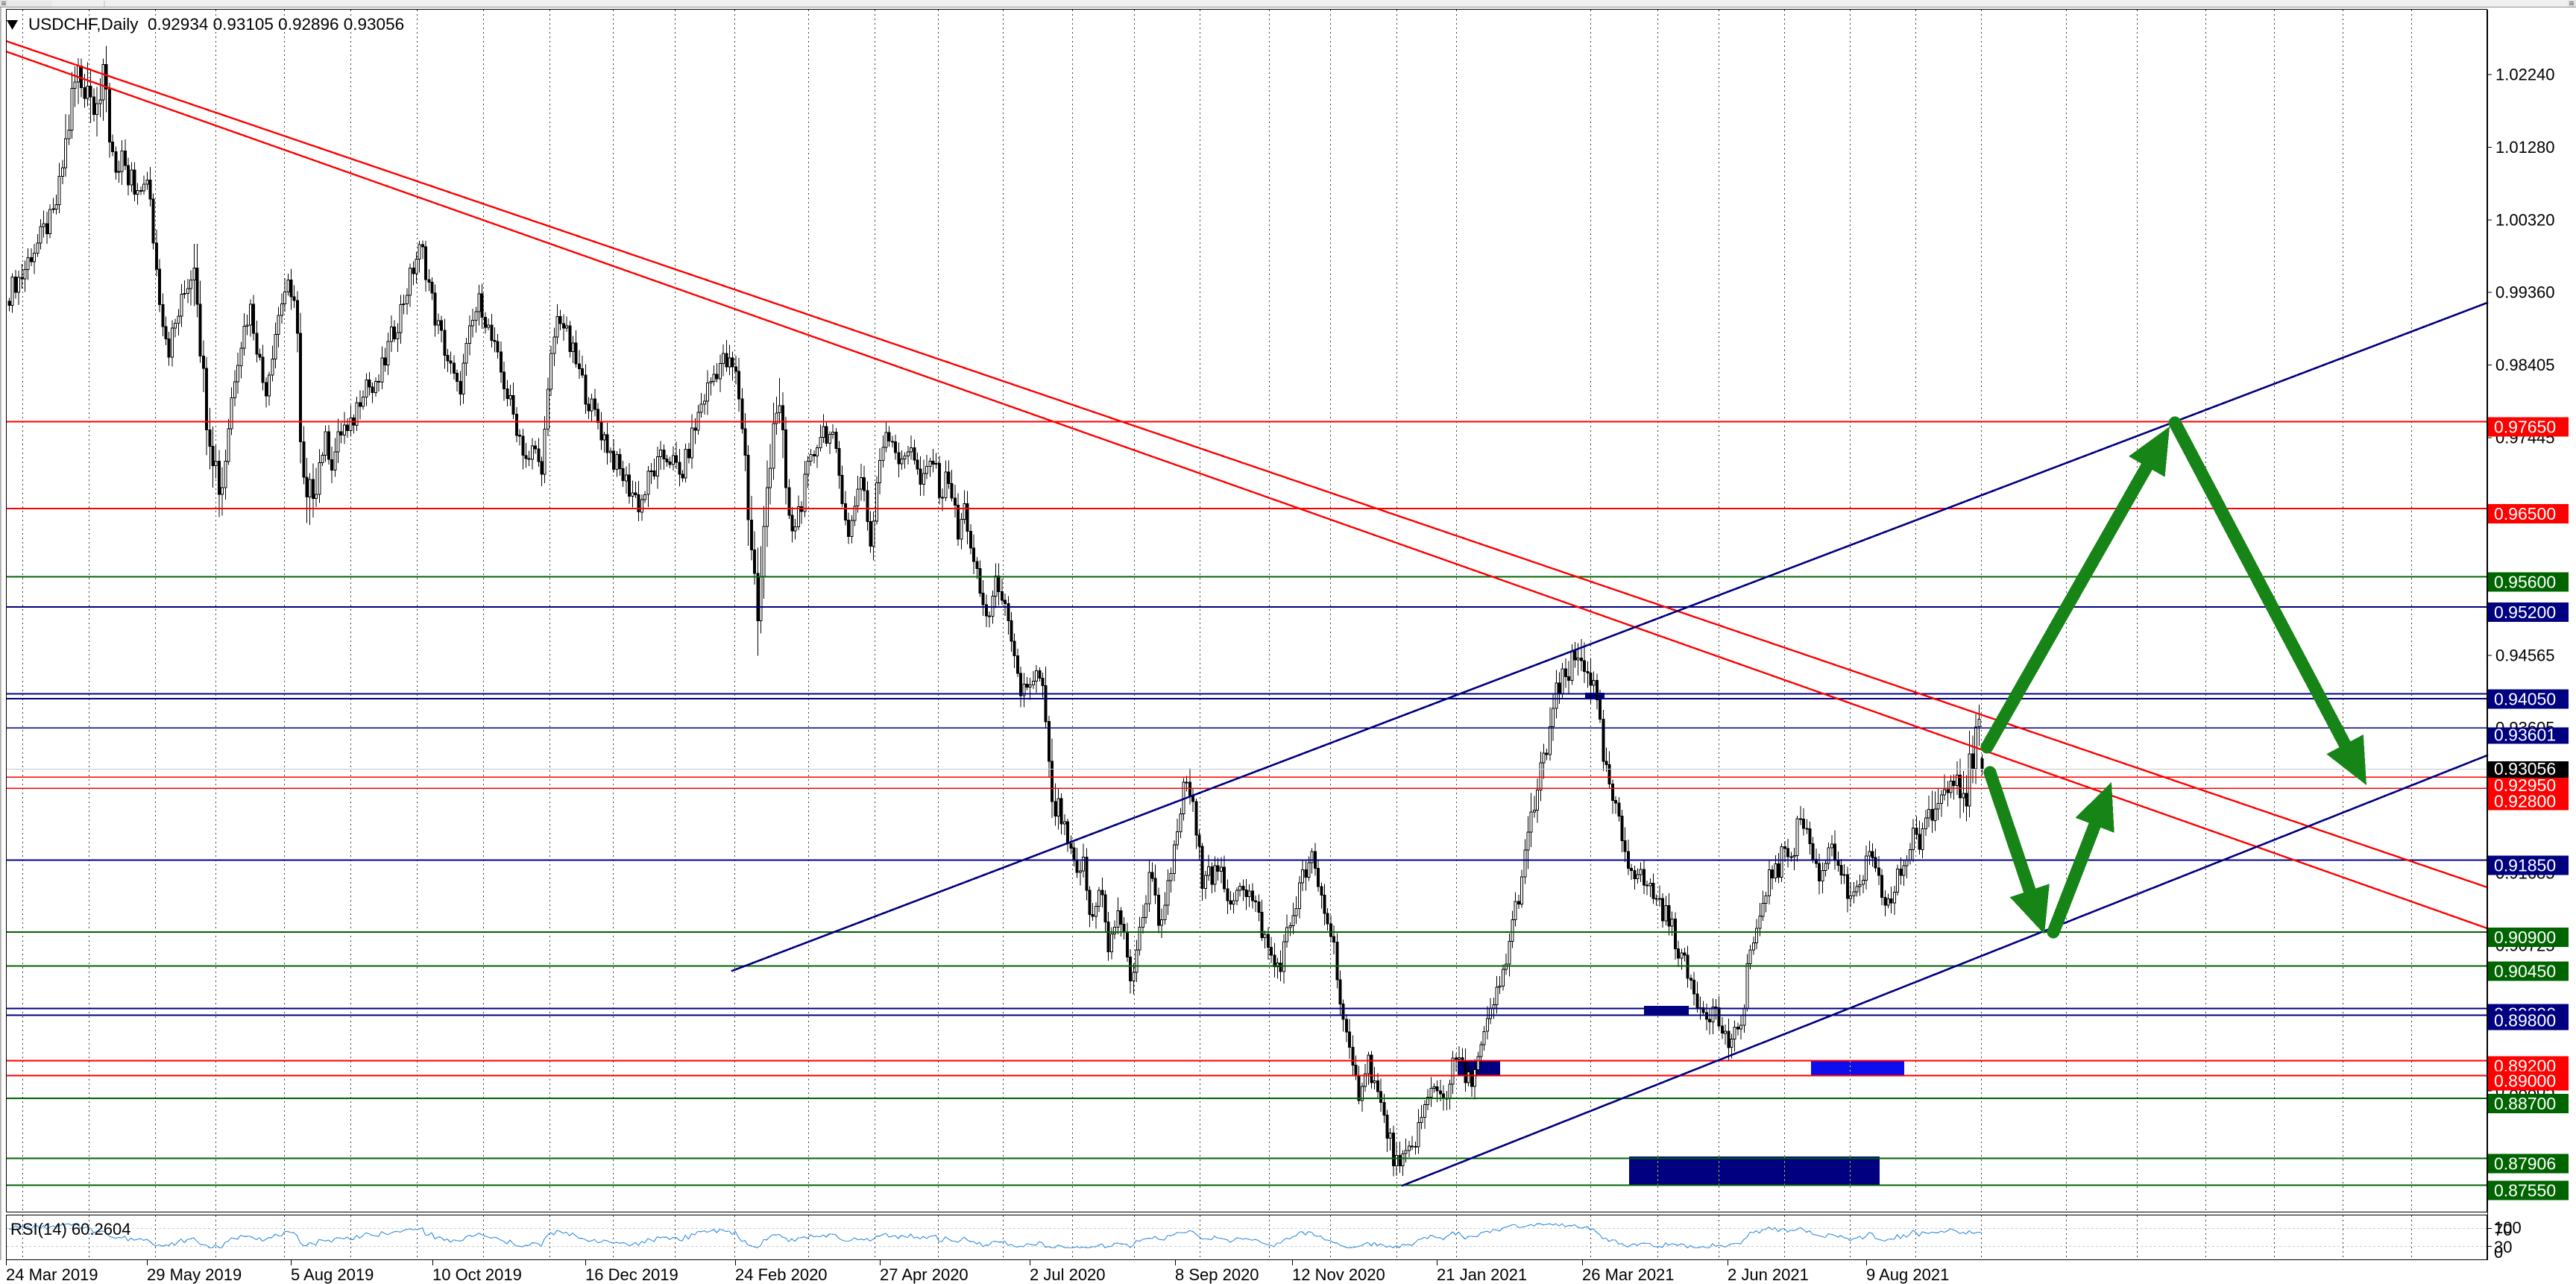 This screenshot has height=1284, width=2576. What do you see at coordinates (52, 1274) in the screenshot?
I see `svg-text: 24 Mar 2019` at bounding box center [52, 1274].